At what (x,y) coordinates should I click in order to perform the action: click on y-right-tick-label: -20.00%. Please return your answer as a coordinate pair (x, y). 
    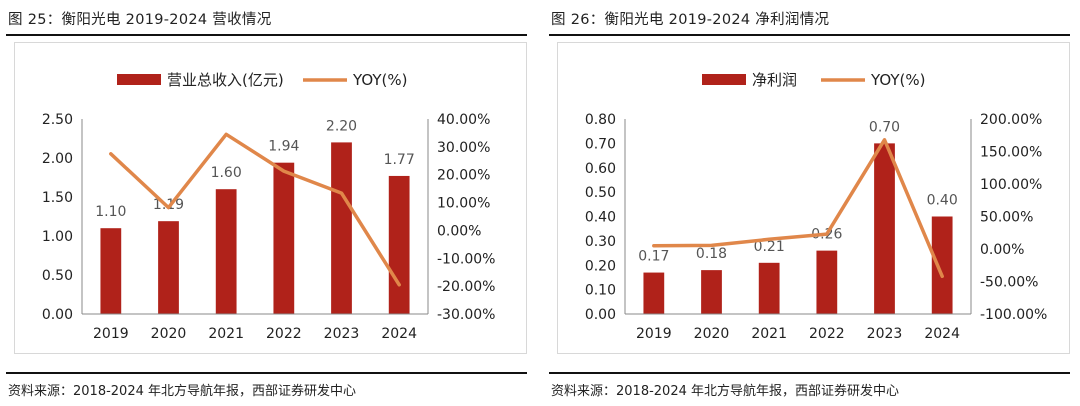
    Looking at the image, I should click on (466, 287).